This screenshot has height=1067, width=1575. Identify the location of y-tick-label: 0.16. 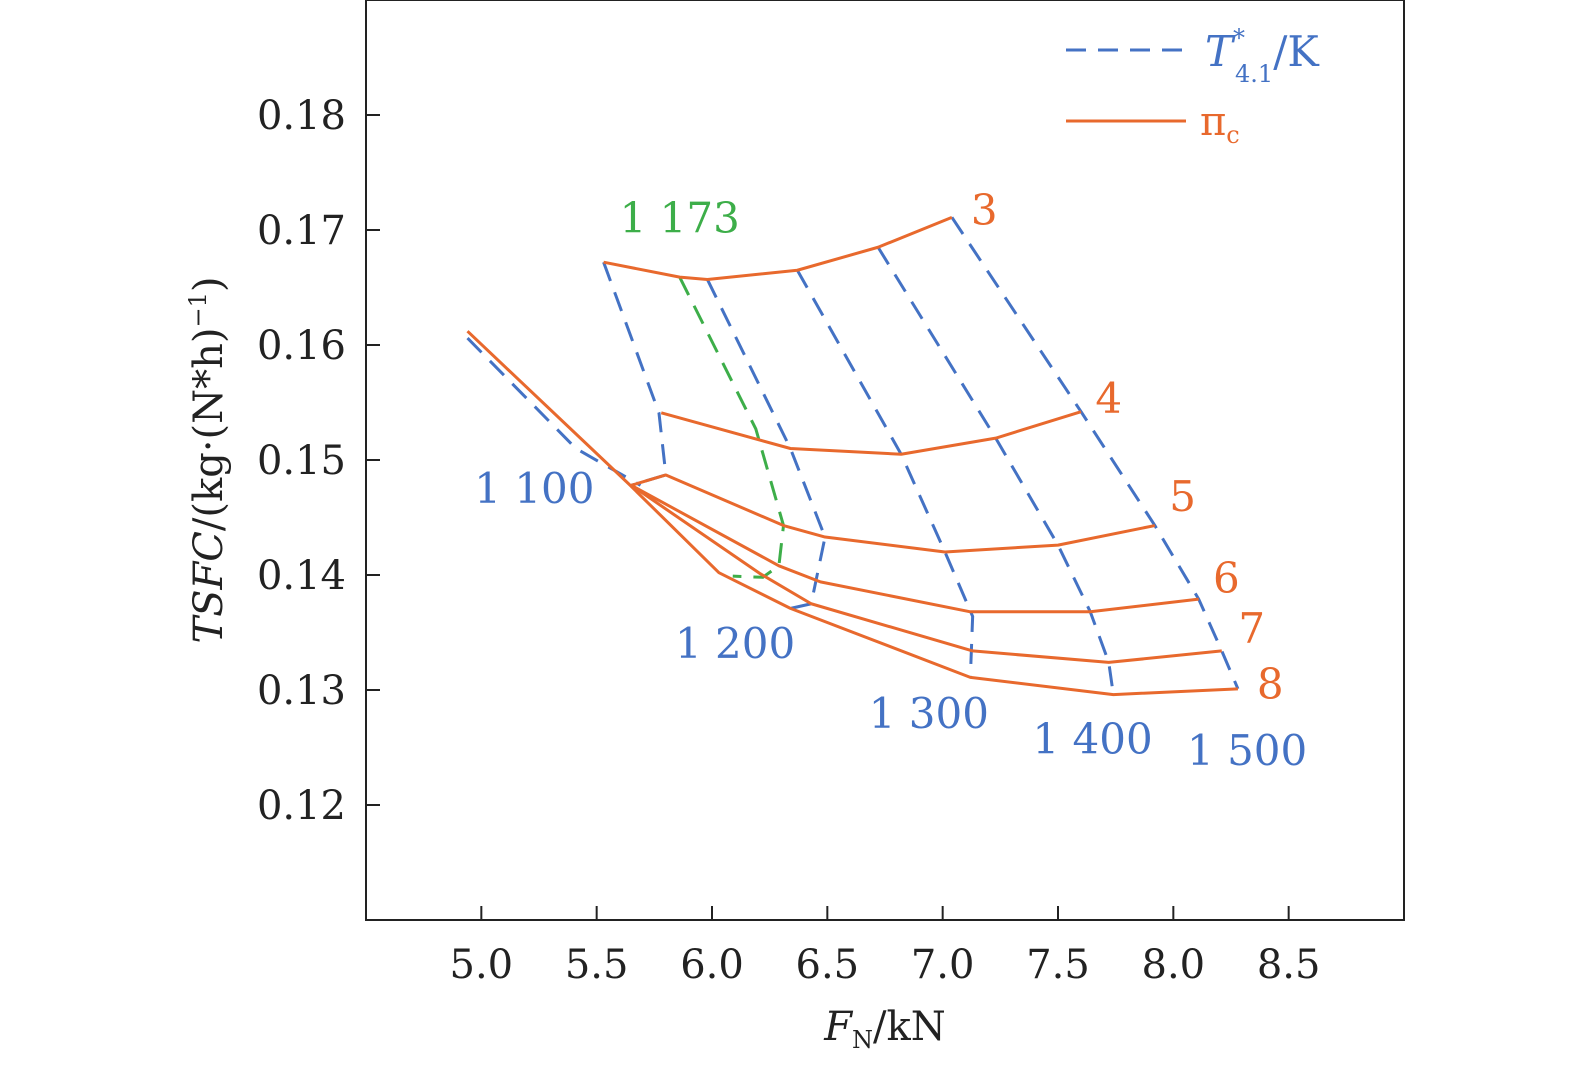
(301, 346).